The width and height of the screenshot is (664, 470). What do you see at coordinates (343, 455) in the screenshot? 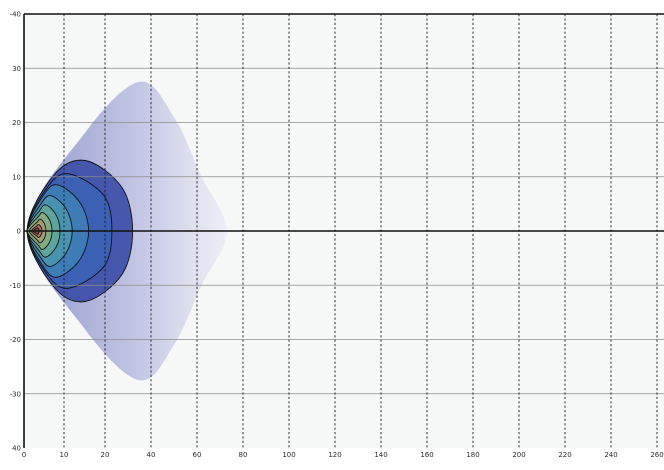
I see `x-tick-labels: 0 10 20 40 60 80 100 120 140 160 180 200 220 240 260` at bounding box center [343, 455].